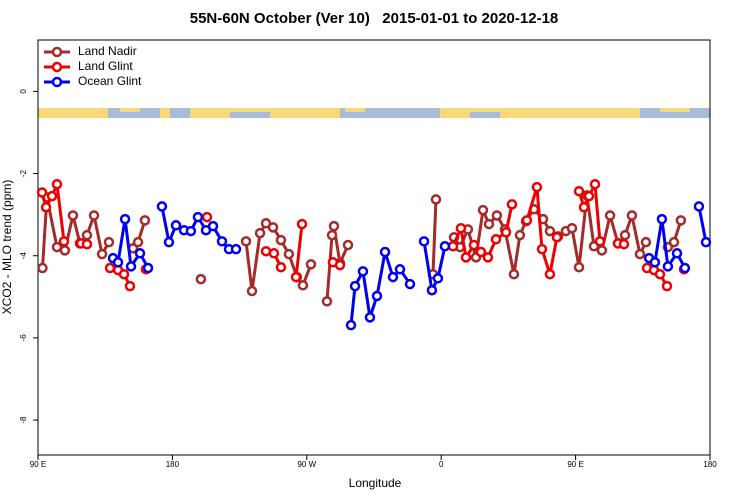 The image size is (750, 500). What do you see at coordinates (23, 173) in the screenshot?
I see `y-tick-label: -2` at bounding box center [23, 173].